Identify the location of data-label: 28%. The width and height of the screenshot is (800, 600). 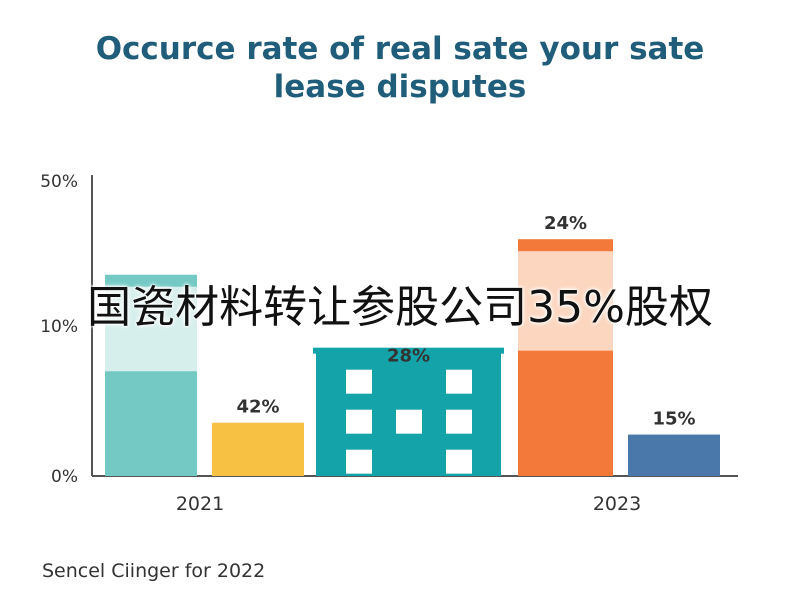
(408, 356).